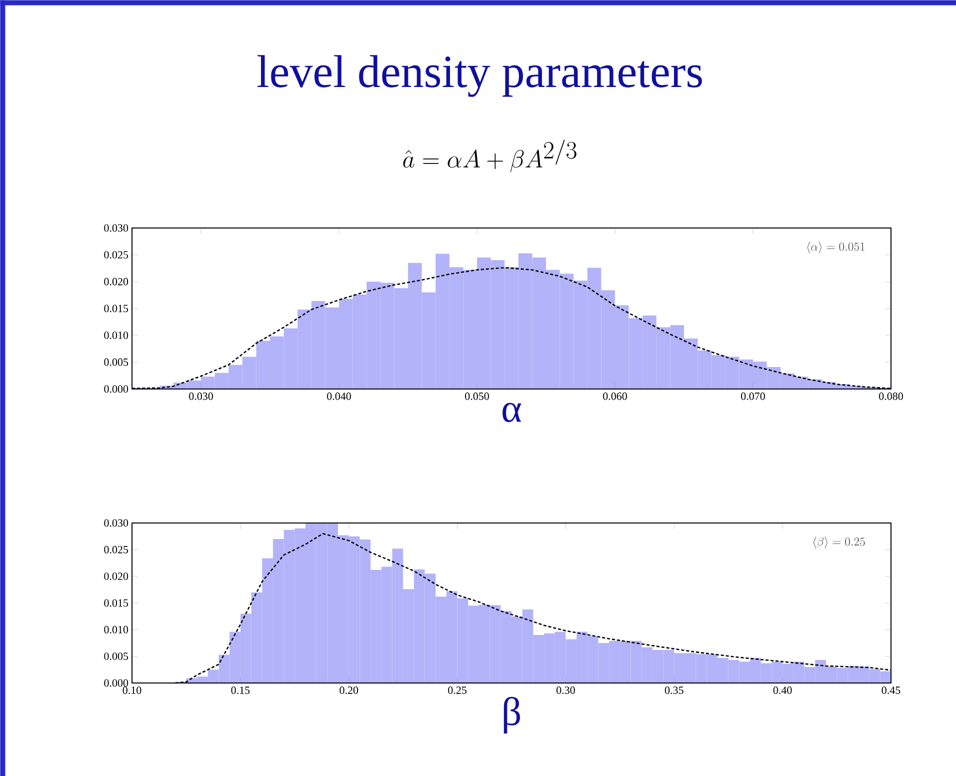 Image resolution: width=956 pixels, height=776 pixels. Describe the element at coordinates (339, 396) in the screenshot. I see `x-tick-label: 0.040` at that location.